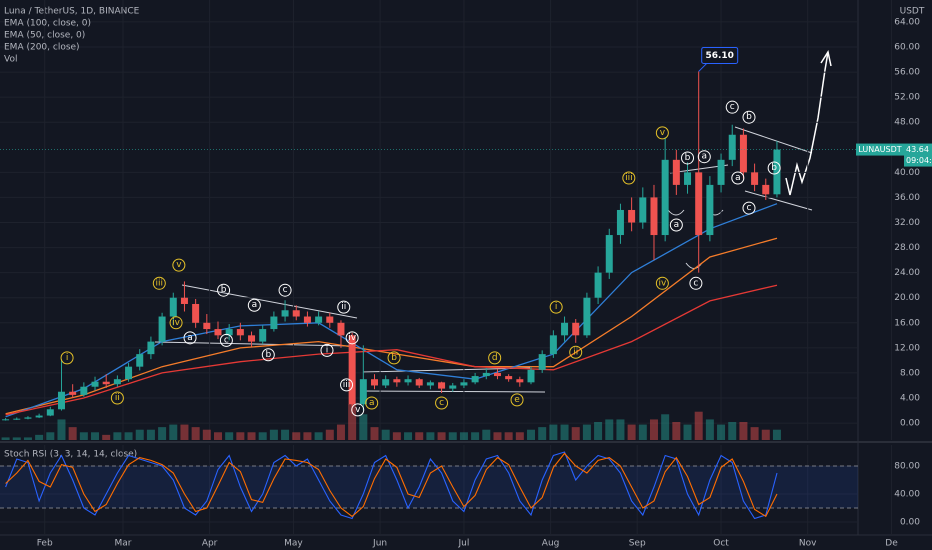 The width and height of the screenshot is (932, 550). I want to click on legend-volume: Vol, so click(10, 60).